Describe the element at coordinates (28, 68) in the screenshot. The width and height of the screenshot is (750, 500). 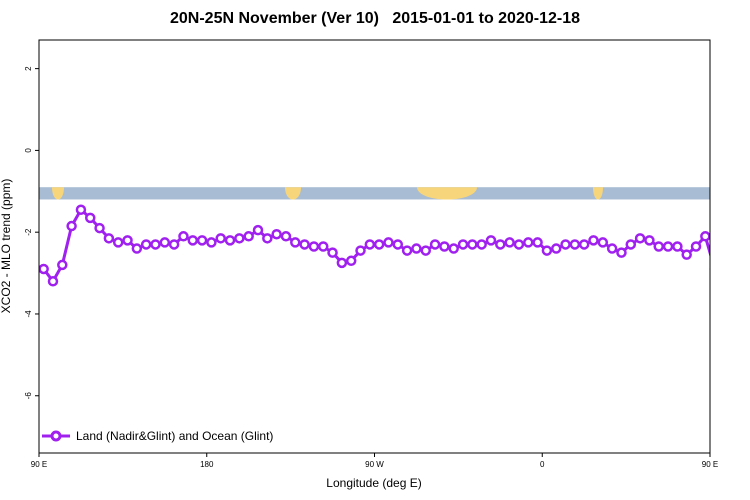
I see `y-tick-label: 2` at that location.